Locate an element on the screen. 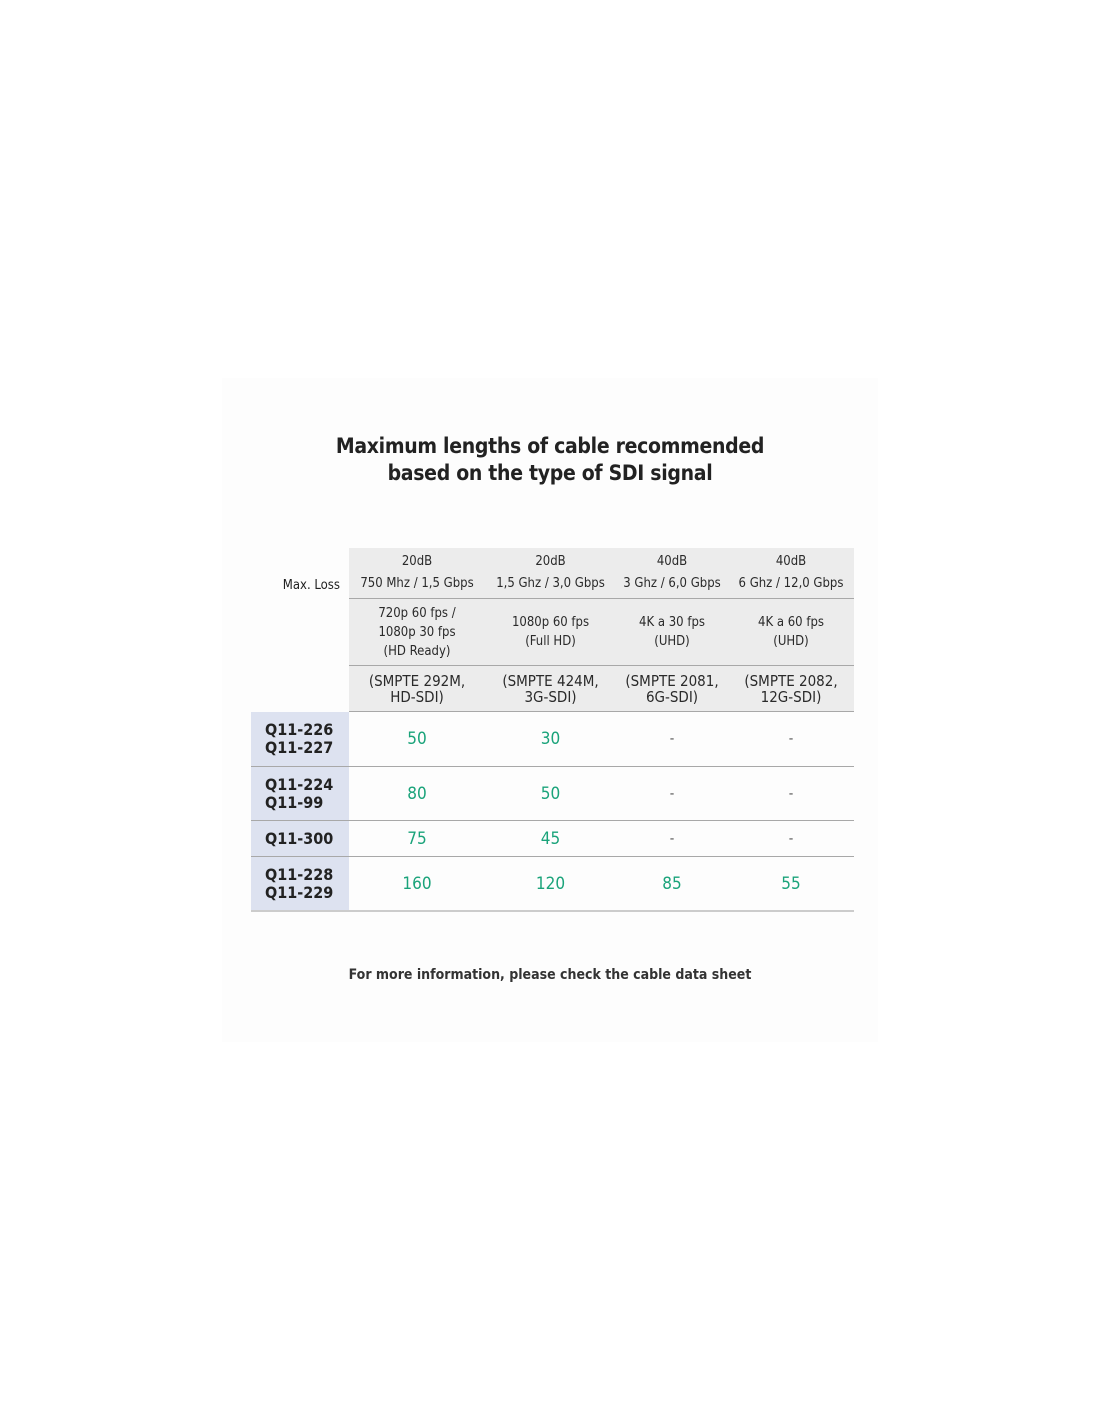 The width and height of the screenshot is (1100, 1422). model-code: Q11-300 is located at coordinates (299, 838).